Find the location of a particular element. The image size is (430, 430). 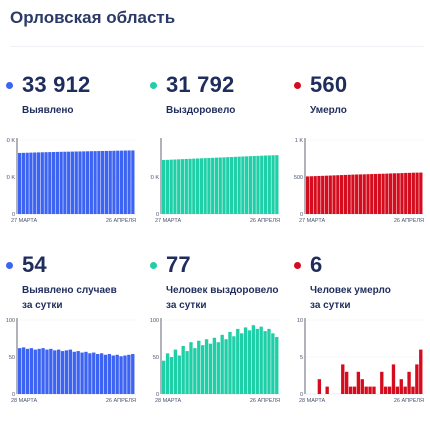

y-tick-label: 50 is located at coordinates (12, 358).